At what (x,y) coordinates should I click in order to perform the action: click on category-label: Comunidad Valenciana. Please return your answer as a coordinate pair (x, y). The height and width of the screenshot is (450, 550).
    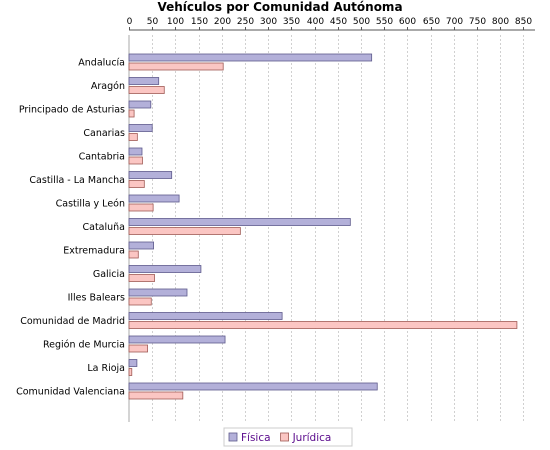
    Looking at the image, I should click on (70, 392).